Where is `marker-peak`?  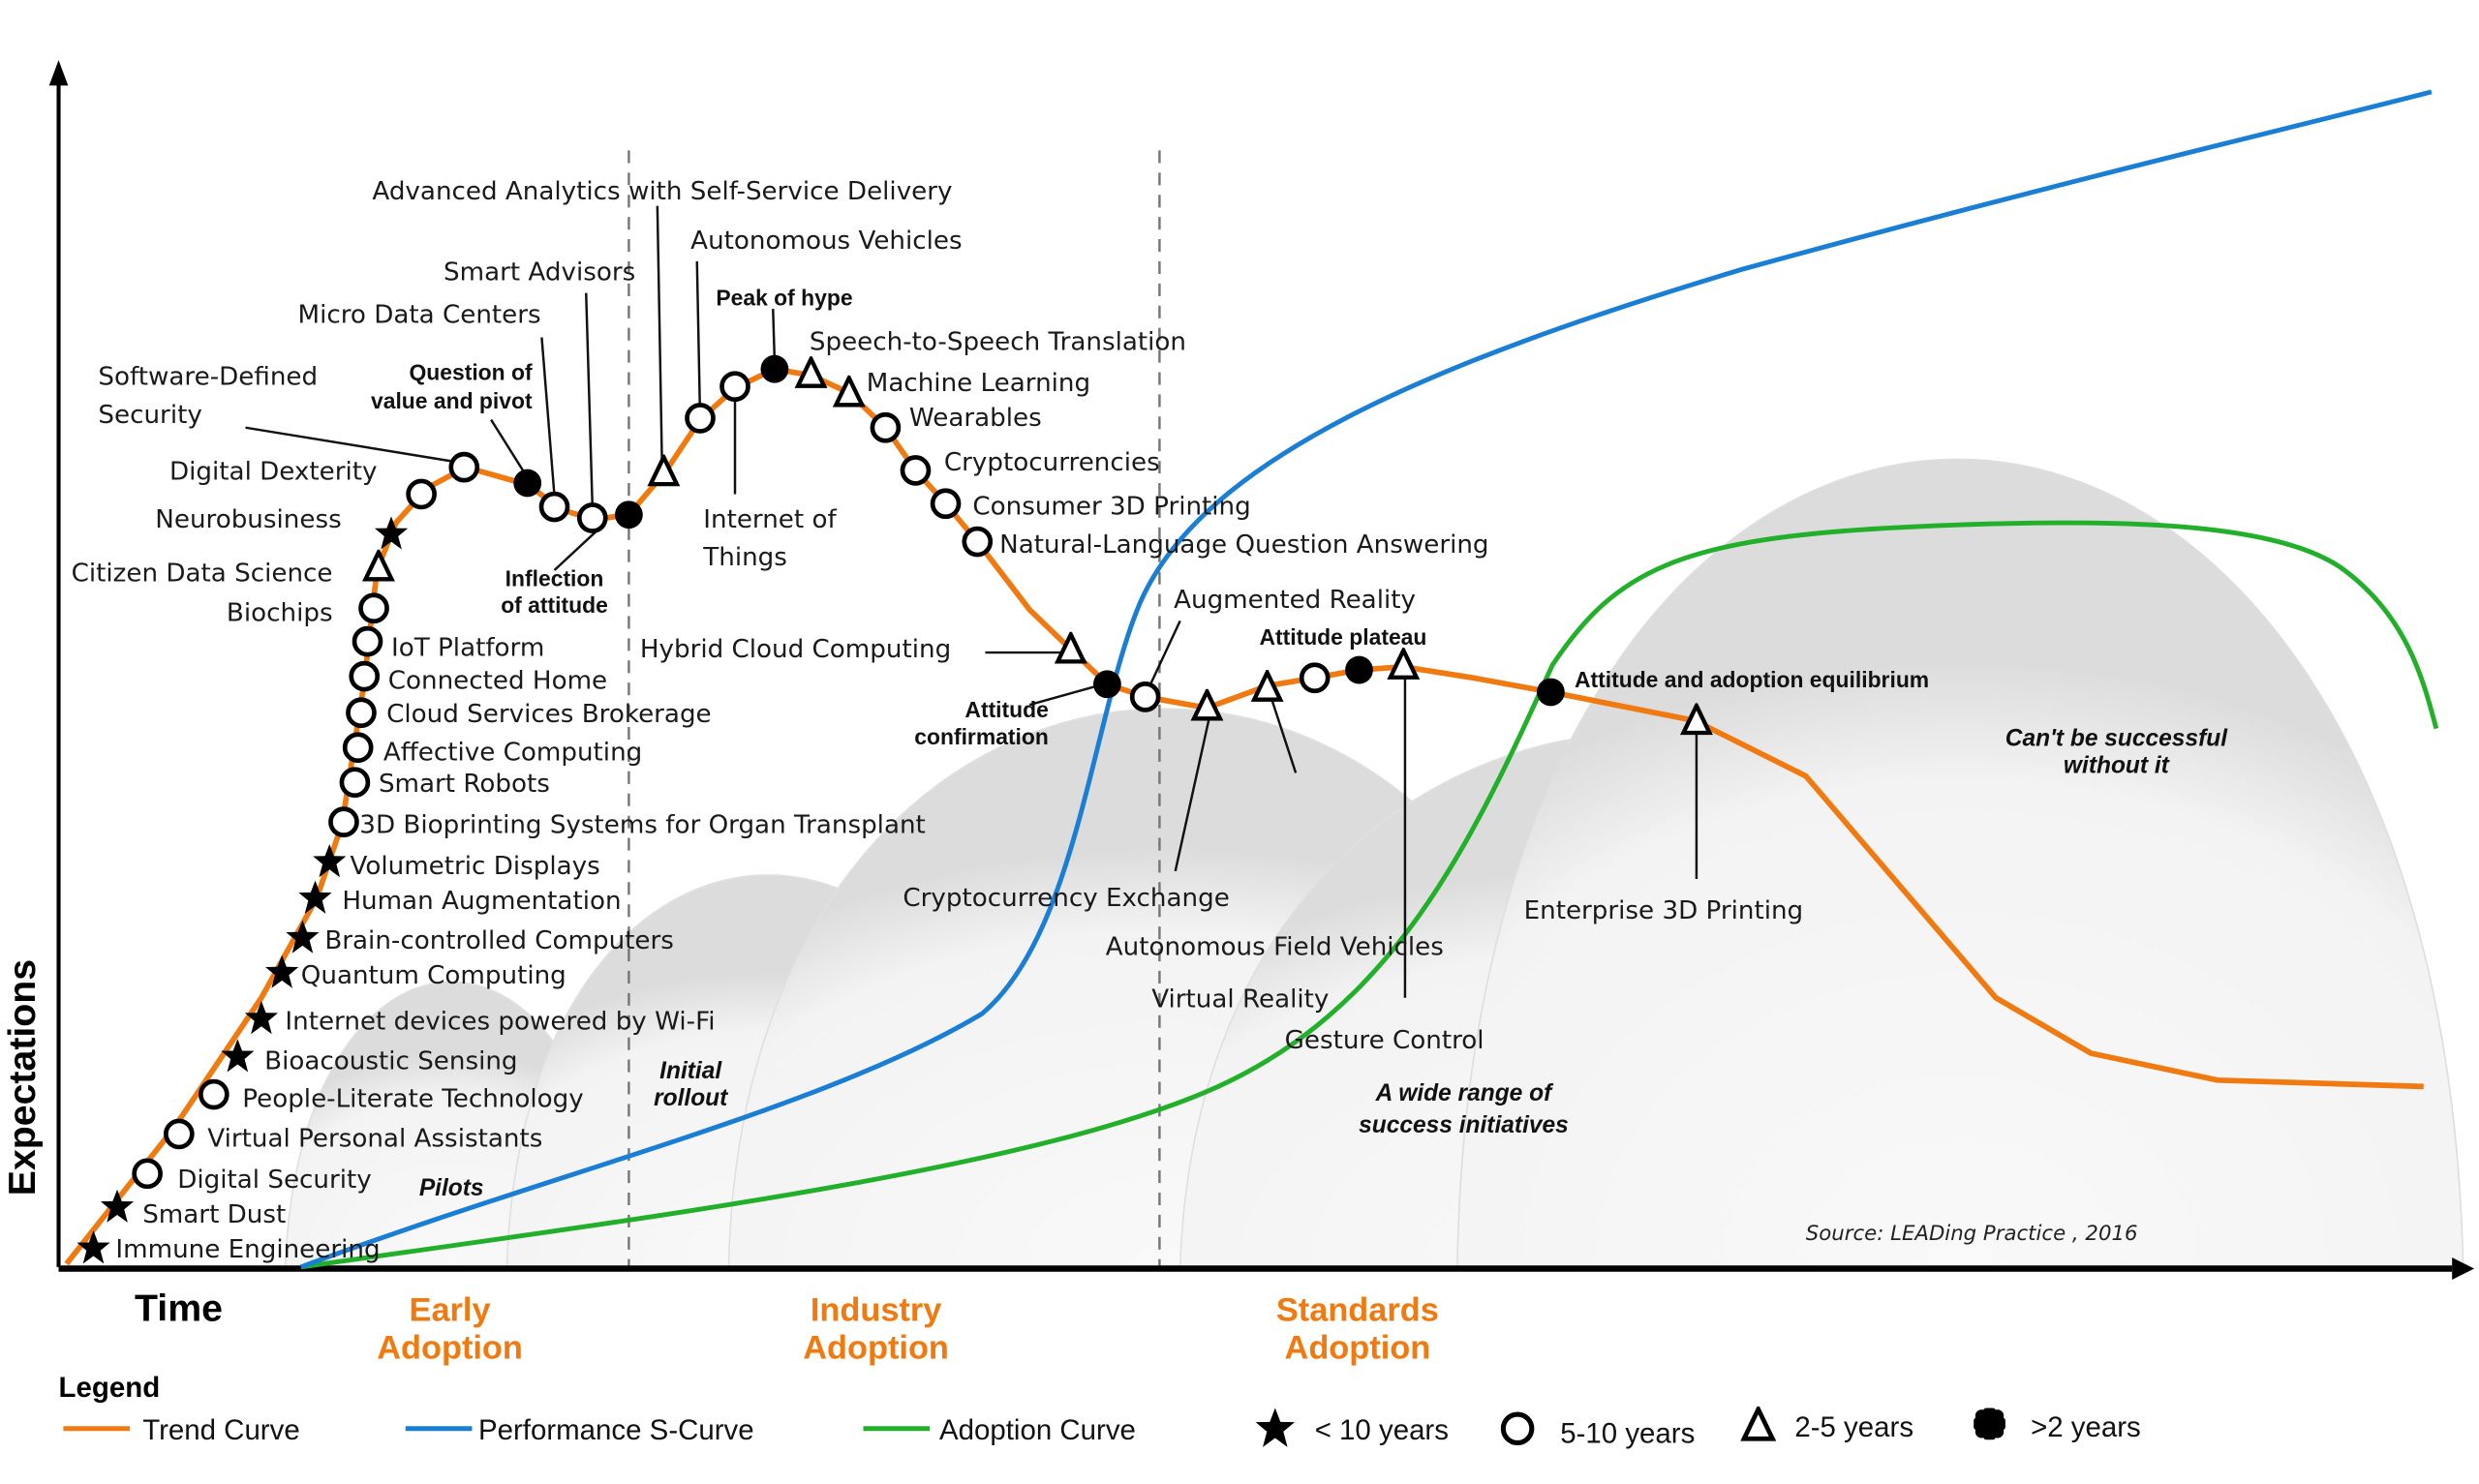 marker-peak is located at coordinates (774, 368).